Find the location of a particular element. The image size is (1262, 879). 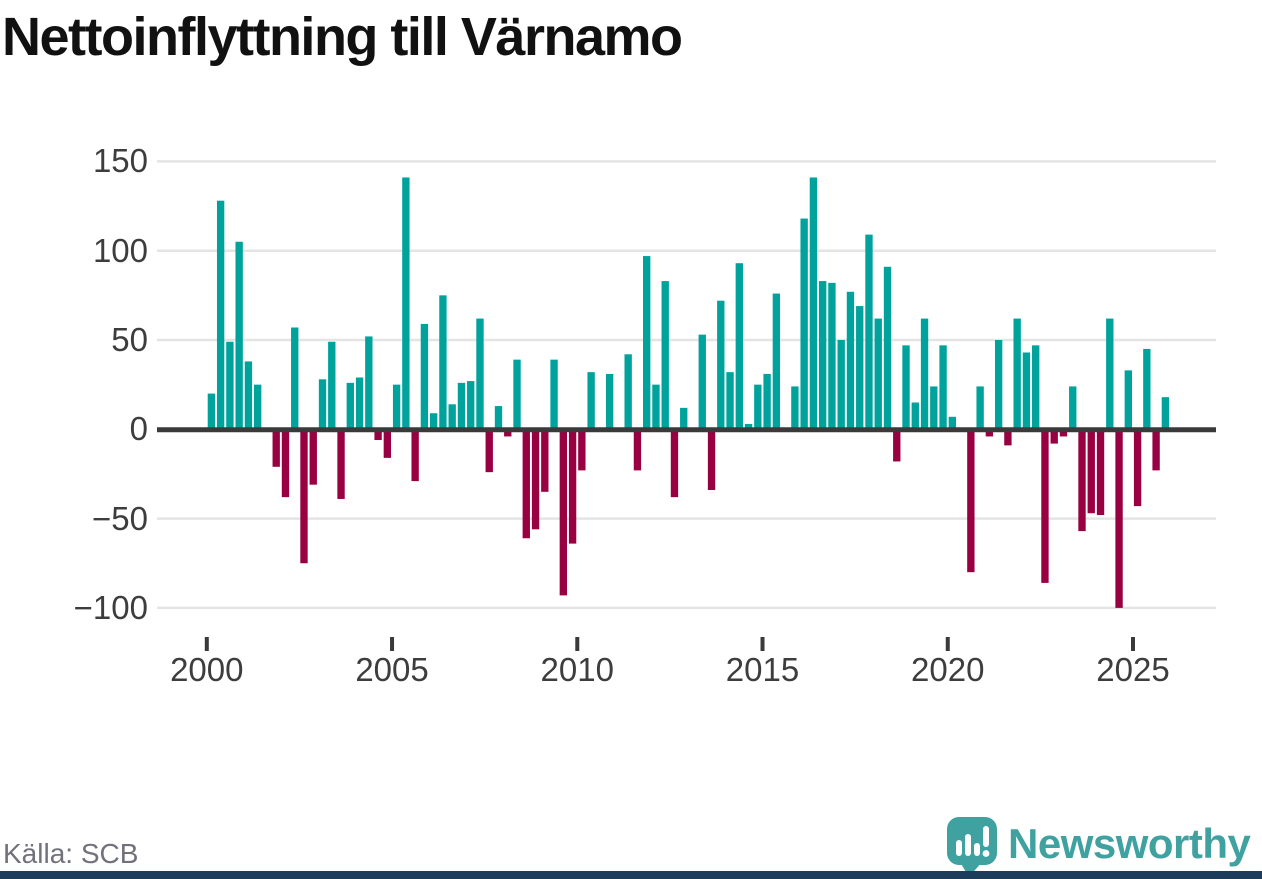

footer-bar is located at coordinates (631, 875).